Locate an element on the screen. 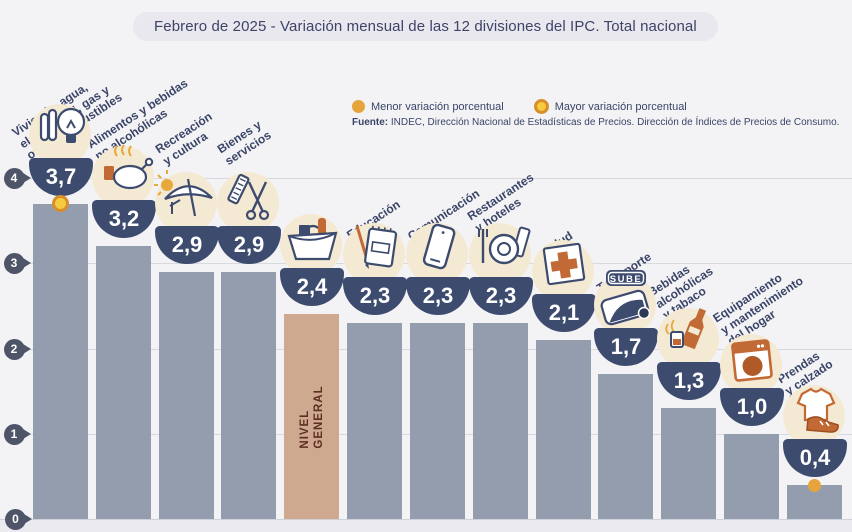  value-label: 3,2 is located at coordinates (124, 218).